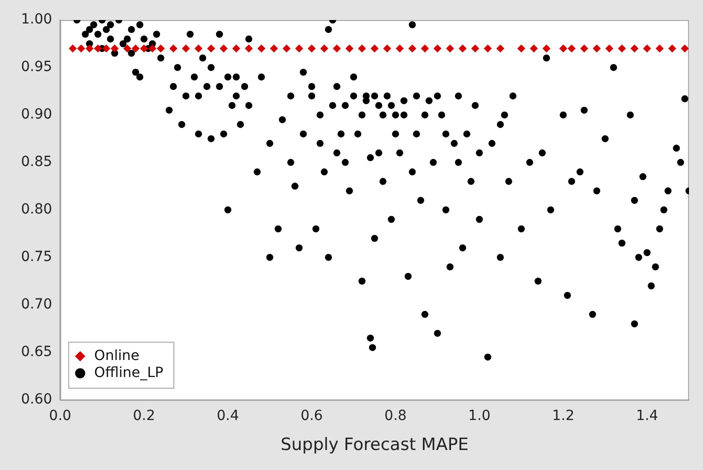 This screenshot has height=470, width=703. Describe the element at coordinates (374, 445) in the screenshot. I see `x-axis-title: Supply Forecast MAPE` at that location.